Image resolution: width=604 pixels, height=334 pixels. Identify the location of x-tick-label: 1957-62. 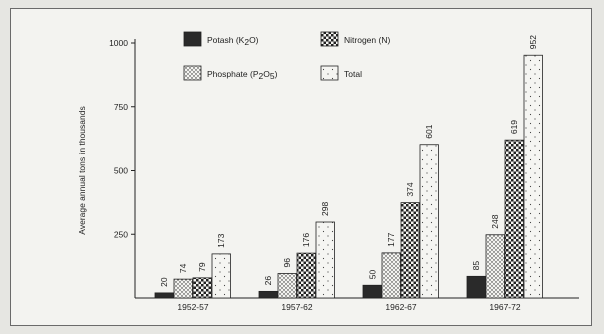
(296, 307).